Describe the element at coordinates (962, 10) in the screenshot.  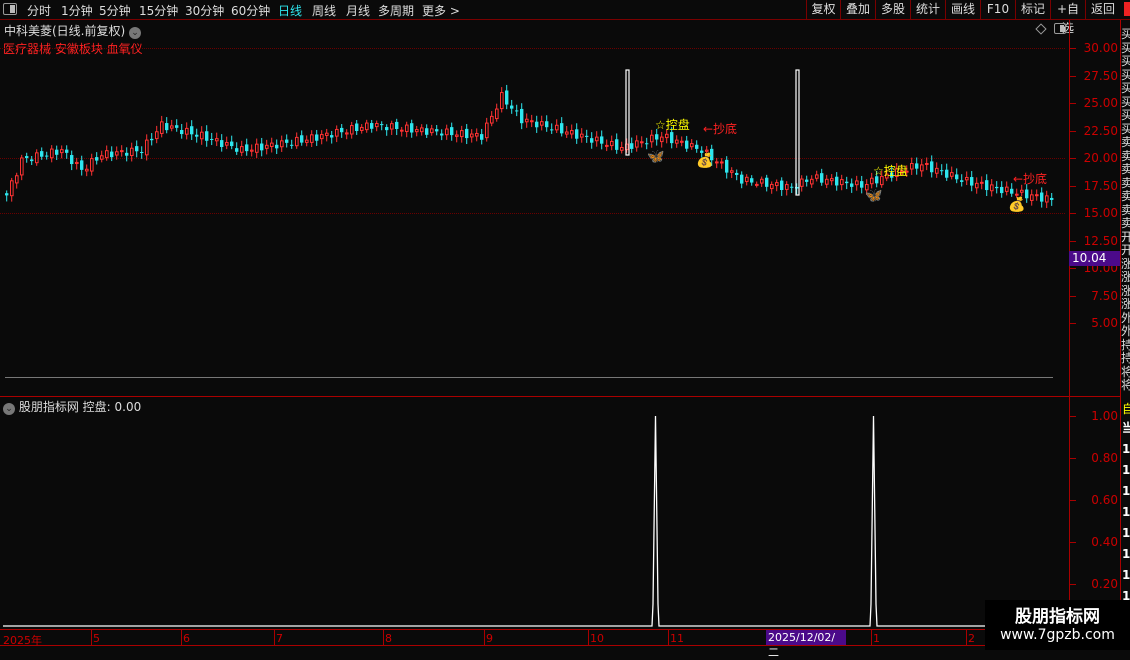
I see `toolbar-button: 画线` at that location.